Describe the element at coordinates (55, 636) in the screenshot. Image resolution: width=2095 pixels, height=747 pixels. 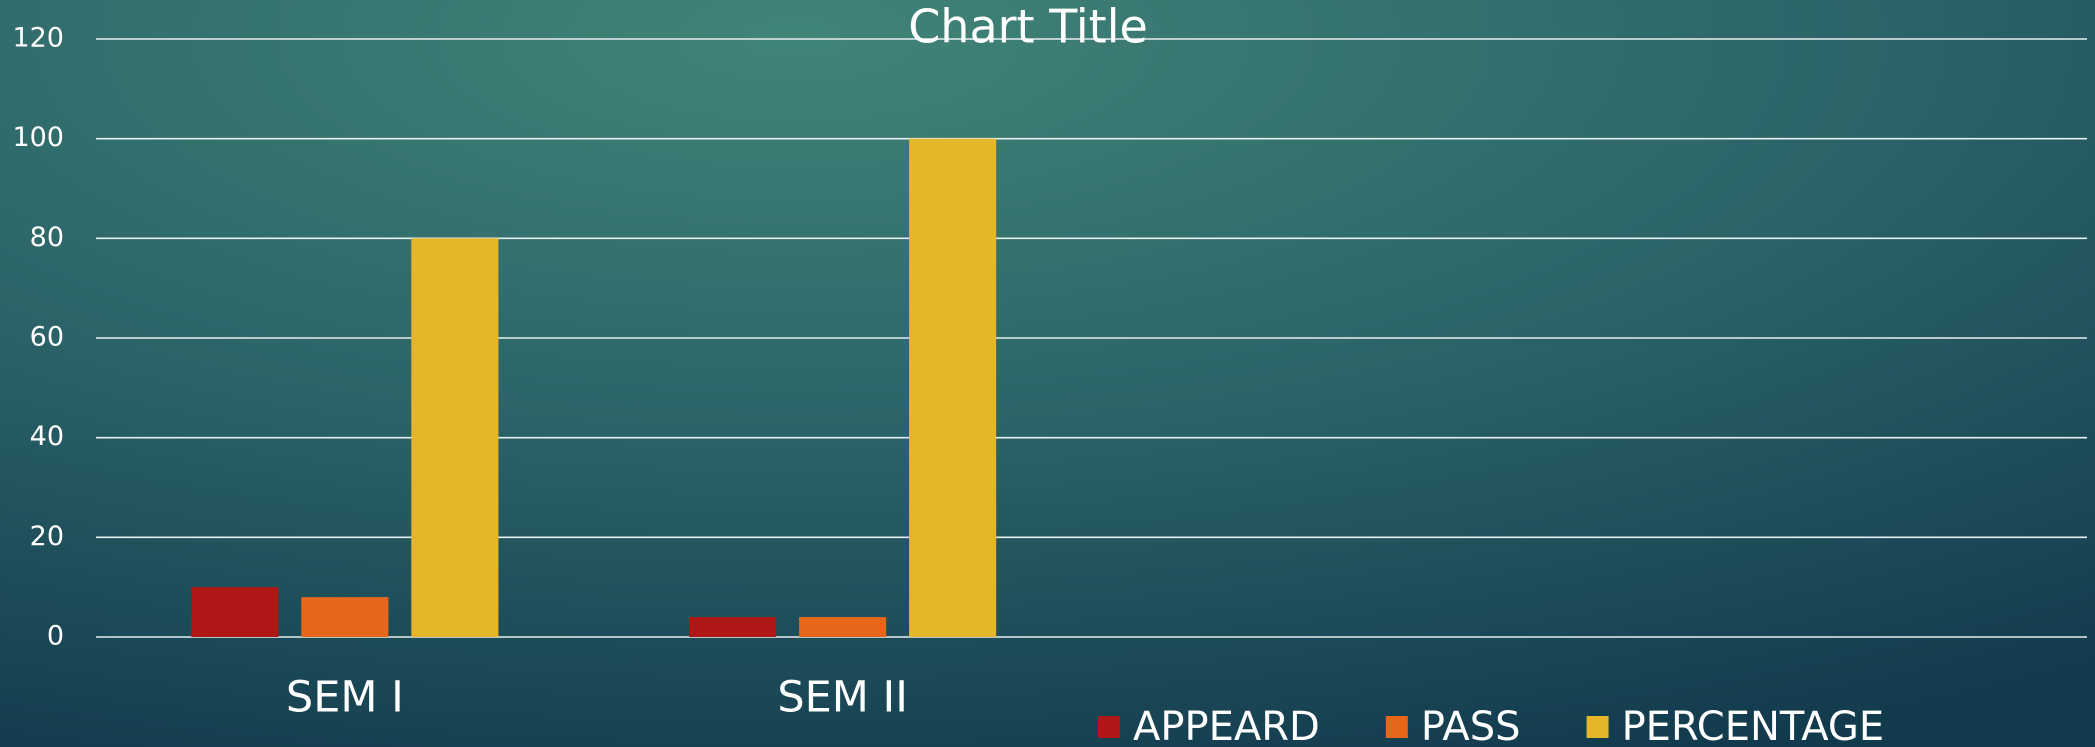
I see `y-tick-label: 0` at that location.